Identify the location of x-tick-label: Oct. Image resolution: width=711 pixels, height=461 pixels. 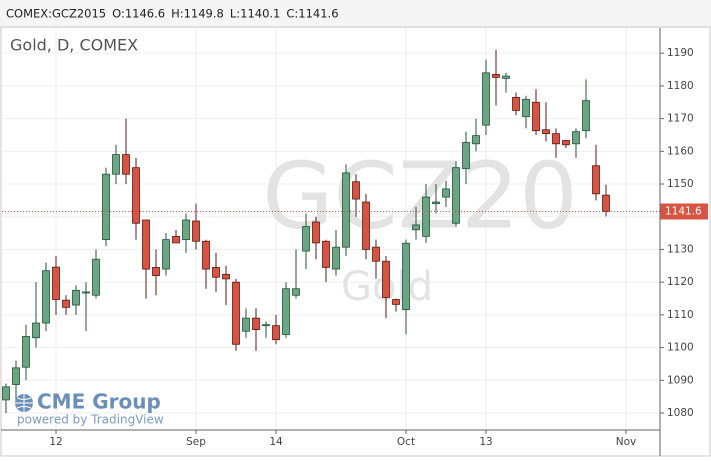
(406, 442).